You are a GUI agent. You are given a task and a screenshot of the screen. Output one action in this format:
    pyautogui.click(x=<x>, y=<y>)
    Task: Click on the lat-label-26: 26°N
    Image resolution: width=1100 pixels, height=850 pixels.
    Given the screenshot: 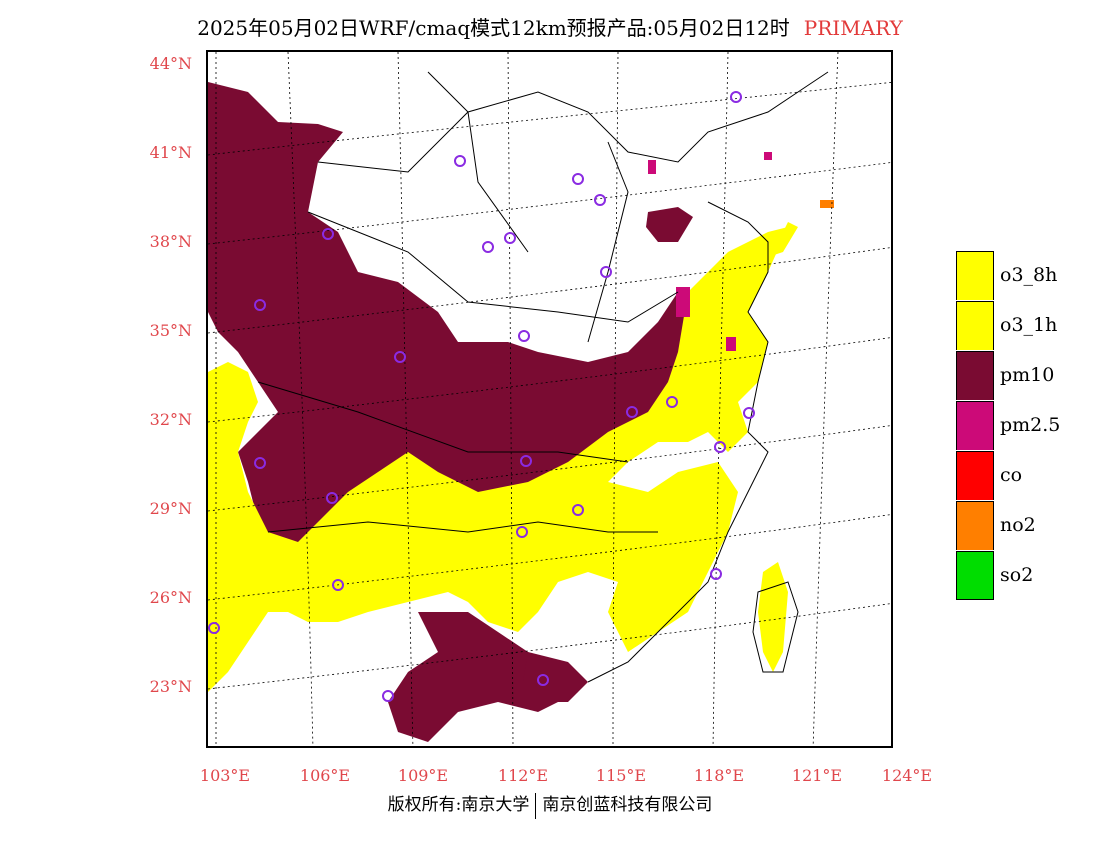 What is the action you would take?
    pyautogui.click(x=170, y=597)
    